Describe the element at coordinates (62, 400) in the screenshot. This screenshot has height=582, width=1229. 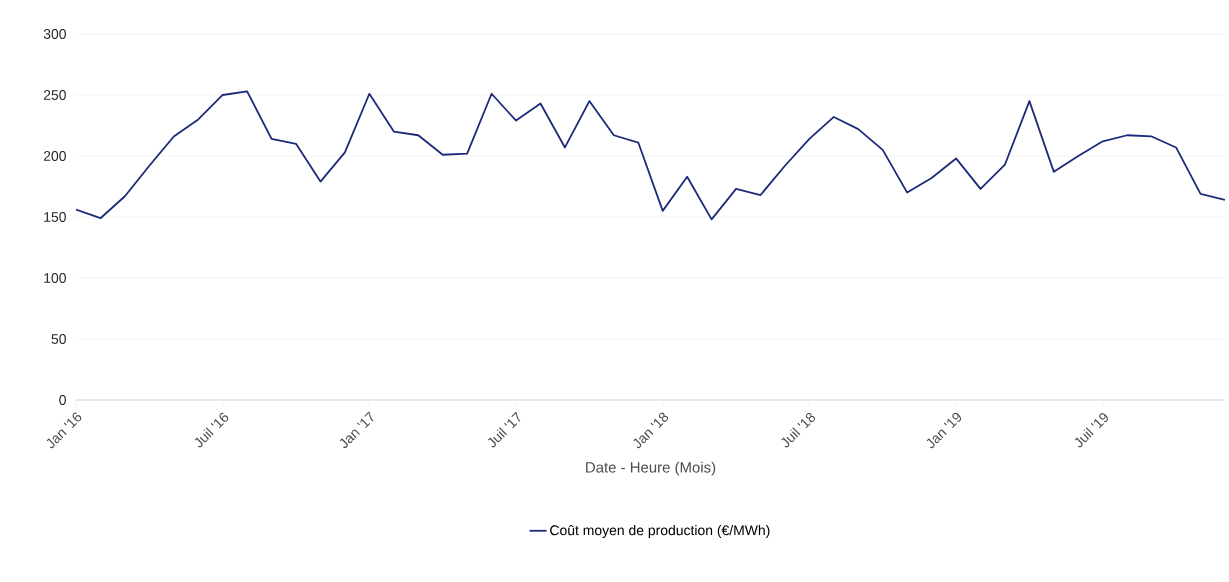
I see `y-tick-label: 0` at that location.